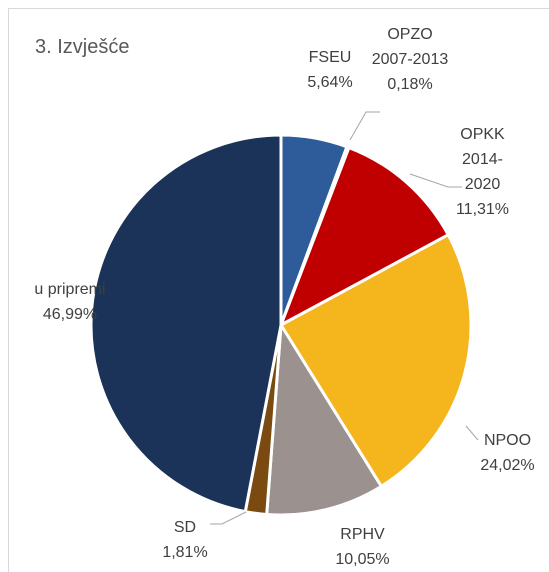 Image resolution: width=549 pixels, height=572 pixels. Describe the element at coordinates (70, 289) in the screenshot. I see `slice-name: u pripremi` at that location.